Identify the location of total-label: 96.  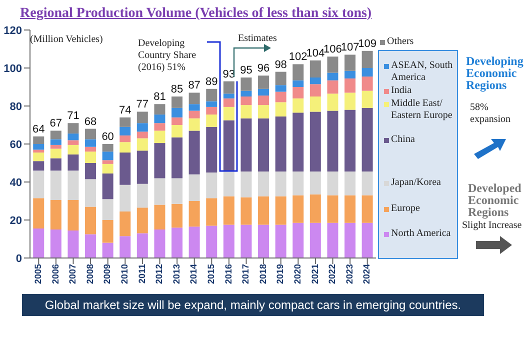
(263, 68).